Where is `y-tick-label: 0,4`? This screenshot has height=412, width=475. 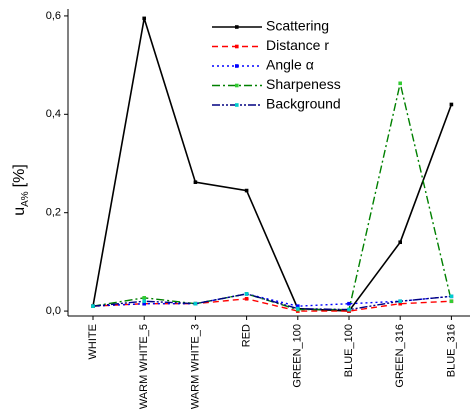 y-tick-label: 0,4 is located at coordinates (53, 114).